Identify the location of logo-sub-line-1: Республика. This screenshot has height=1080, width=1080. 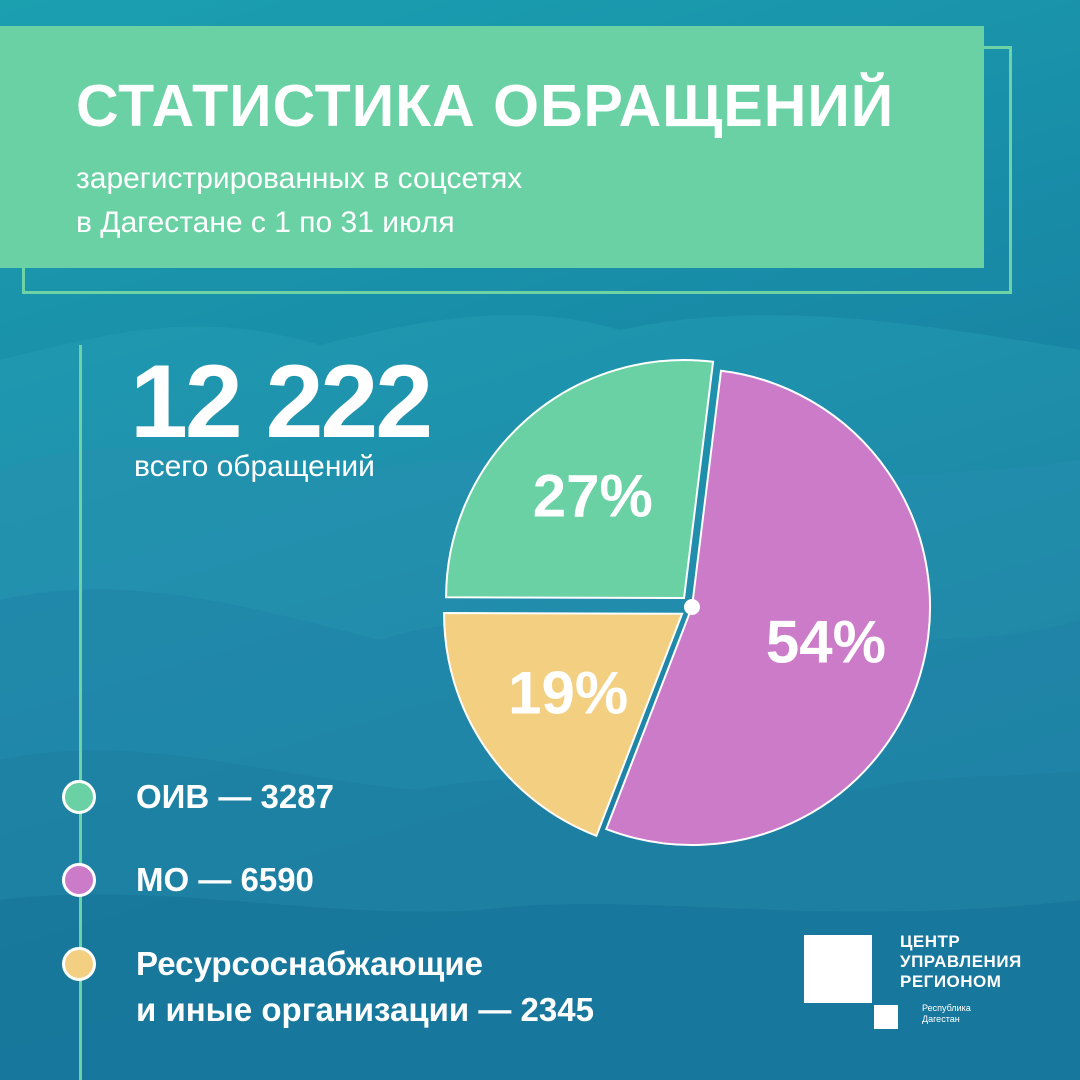
(946, 1008).